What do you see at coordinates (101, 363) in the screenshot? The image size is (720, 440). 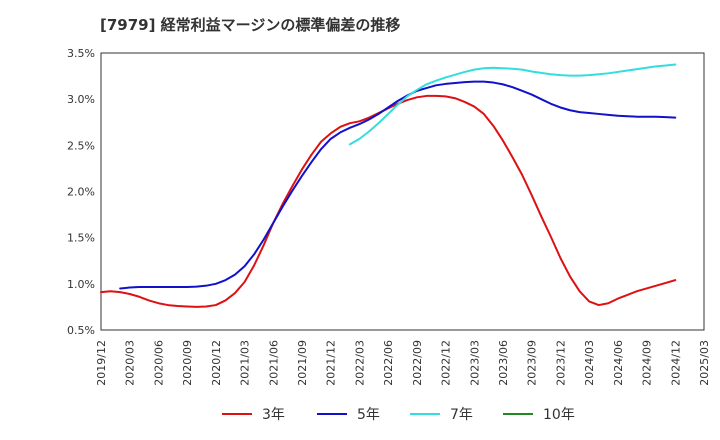 I see `x-tick-label: 2019/12` at bounding box center [101, 363].